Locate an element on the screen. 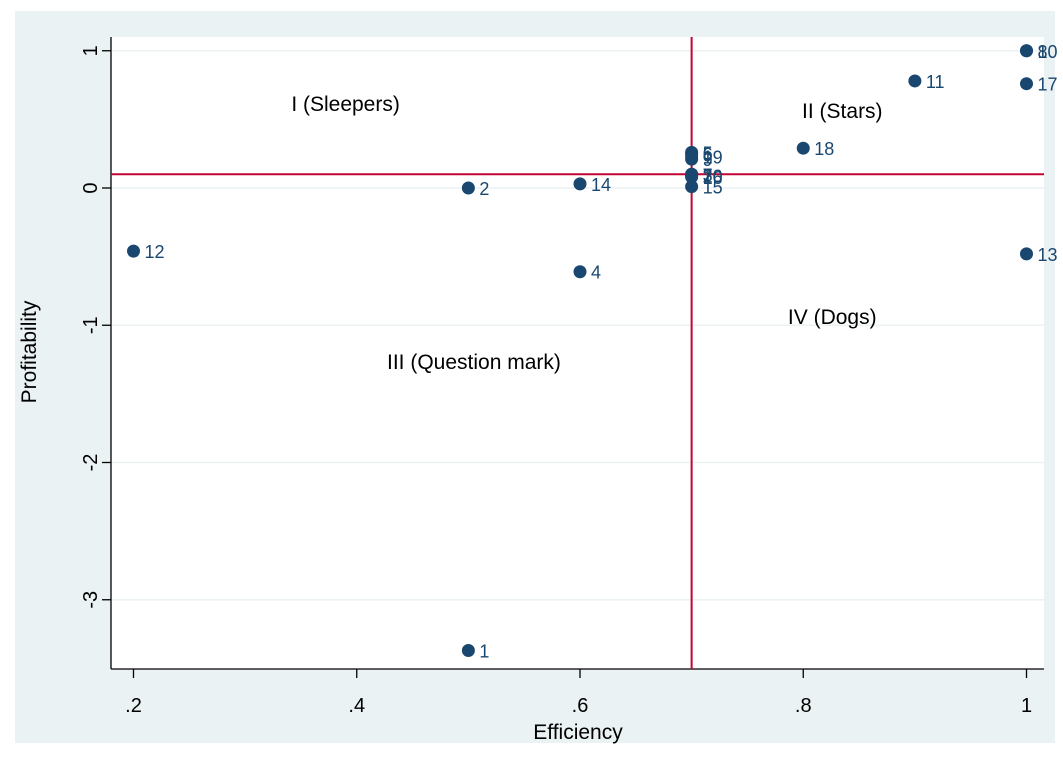 This screenshot has height=774, width=1063. data-point-label: 12 is located at coordinates (155, 252).